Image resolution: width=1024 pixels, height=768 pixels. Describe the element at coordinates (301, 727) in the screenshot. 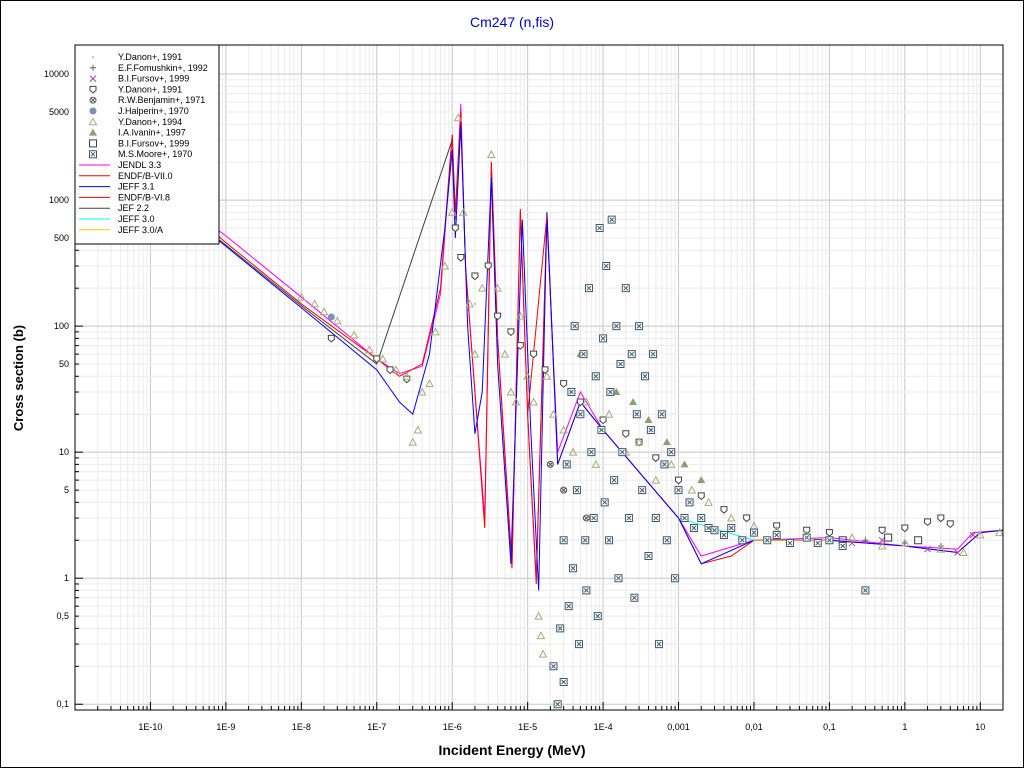

I see `x-tick-label: 1E-8` at that location.